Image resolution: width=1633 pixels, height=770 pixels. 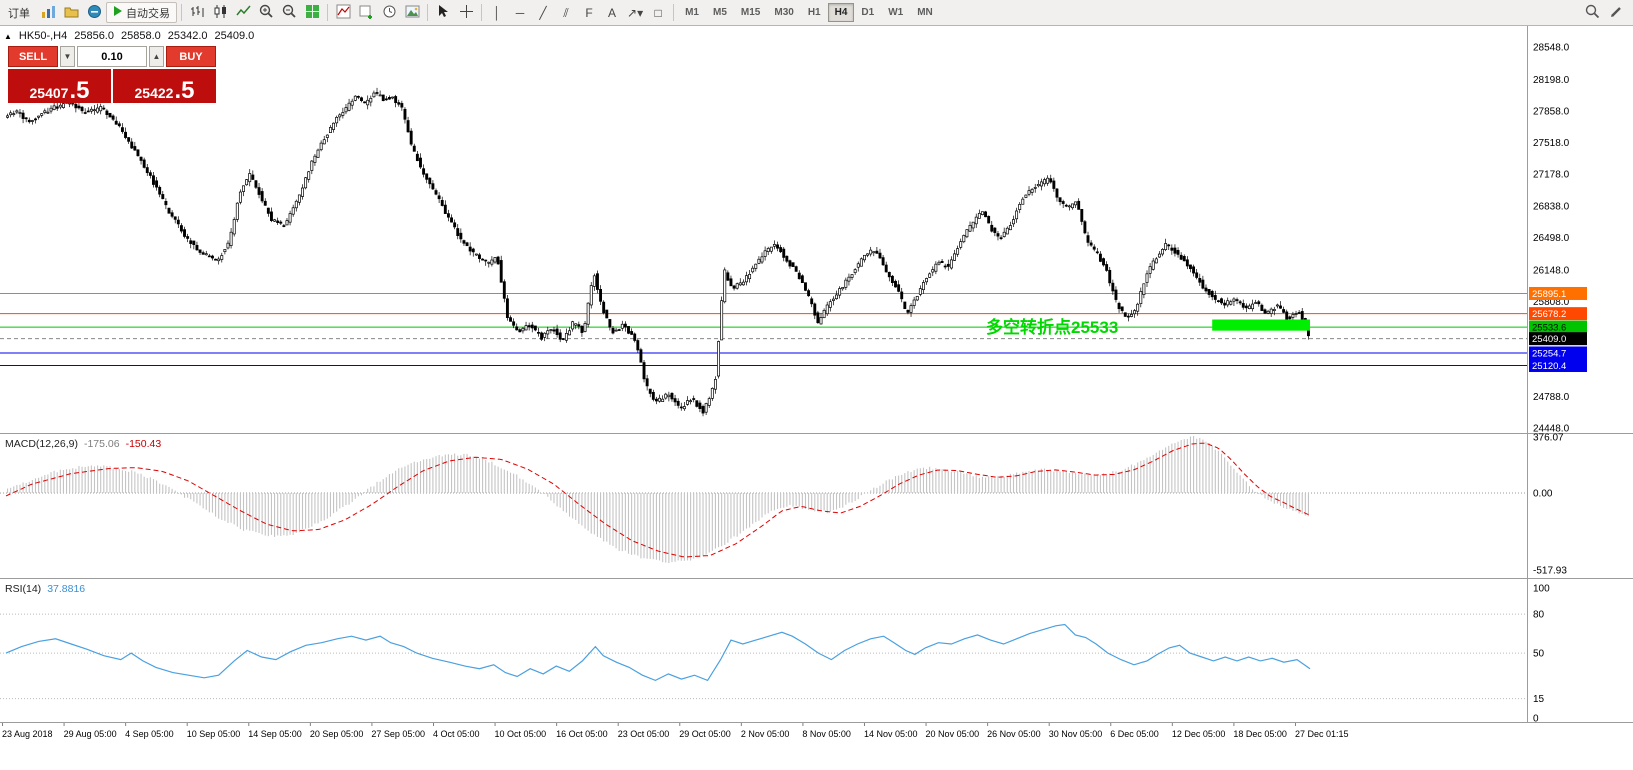 What do you see at coordinates (427, 12) in the screenshot?
I see `toolbar-separator` at bounding box center [427, 12].